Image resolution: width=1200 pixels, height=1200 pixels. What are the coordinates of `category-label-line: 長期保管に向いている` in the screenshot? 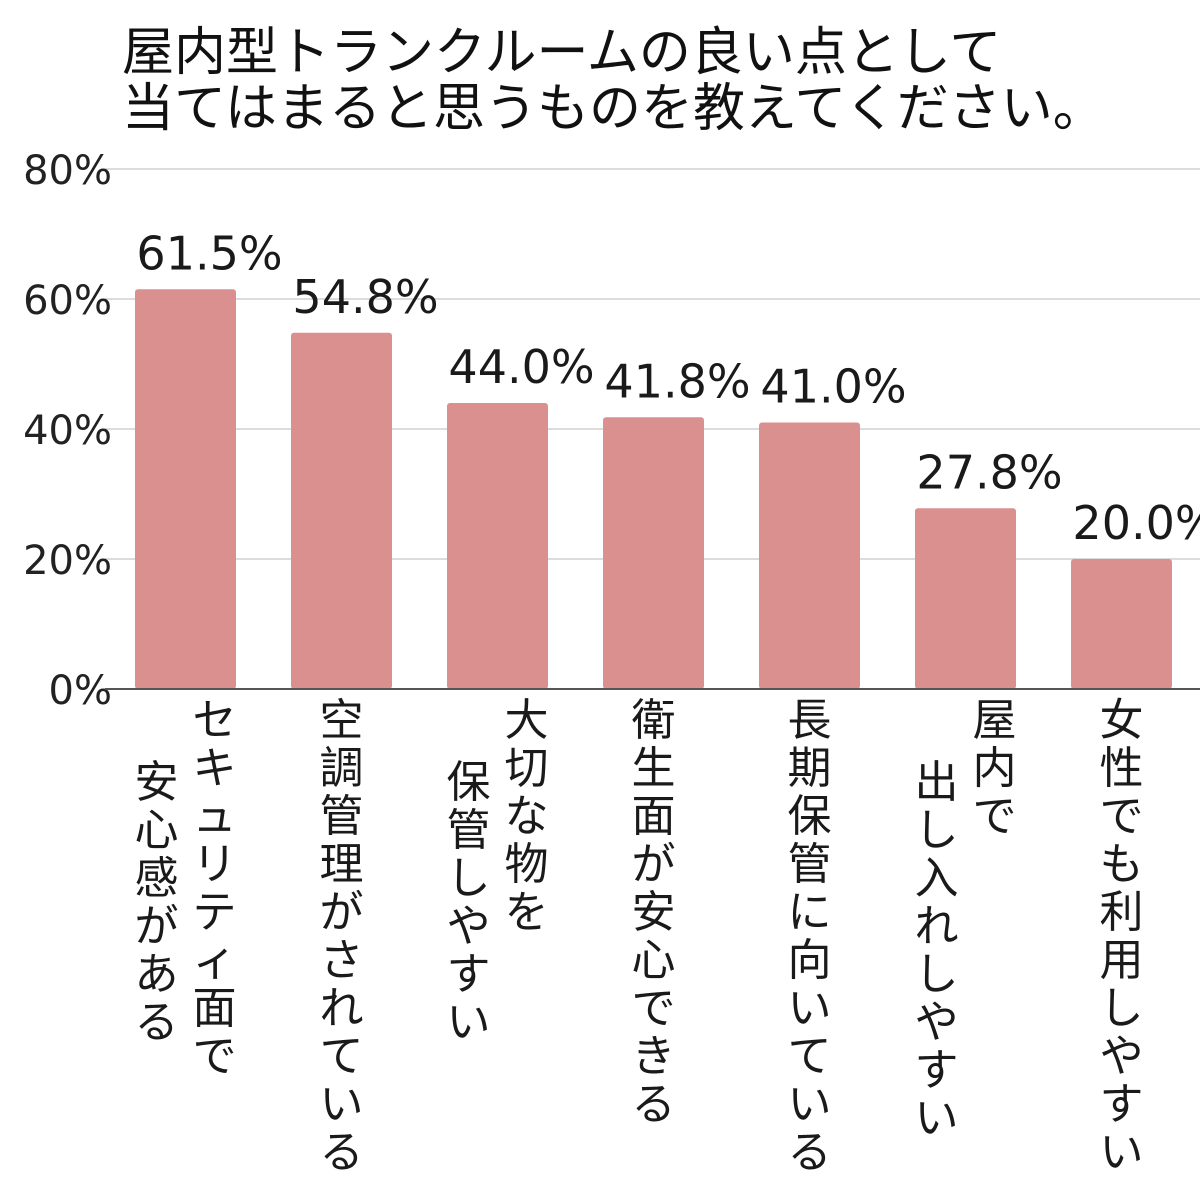 It's located at (810, 936).